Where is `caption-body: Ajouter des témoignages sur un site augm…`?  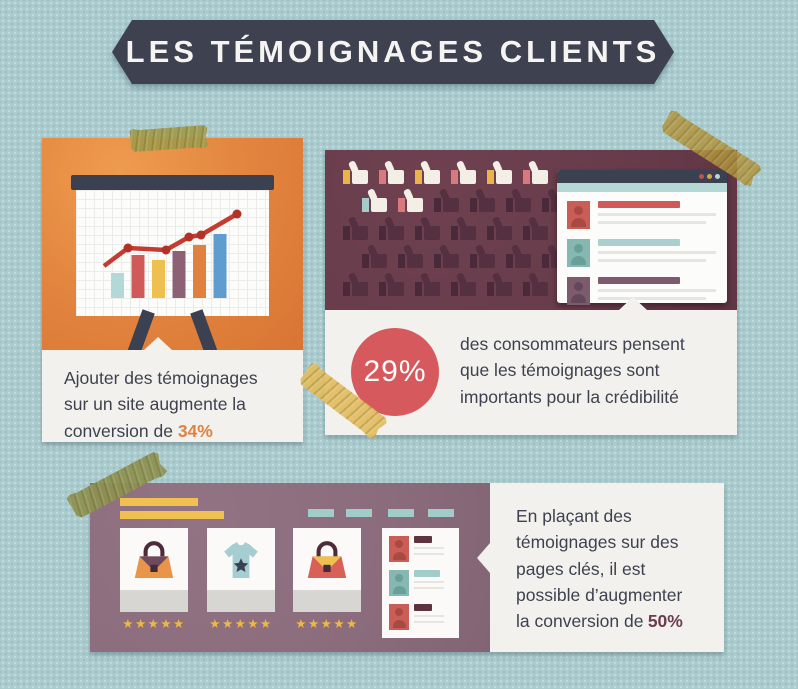 caption-body: Ajouter des témoignages sur un site augm… is located at coordinates (161, 404).